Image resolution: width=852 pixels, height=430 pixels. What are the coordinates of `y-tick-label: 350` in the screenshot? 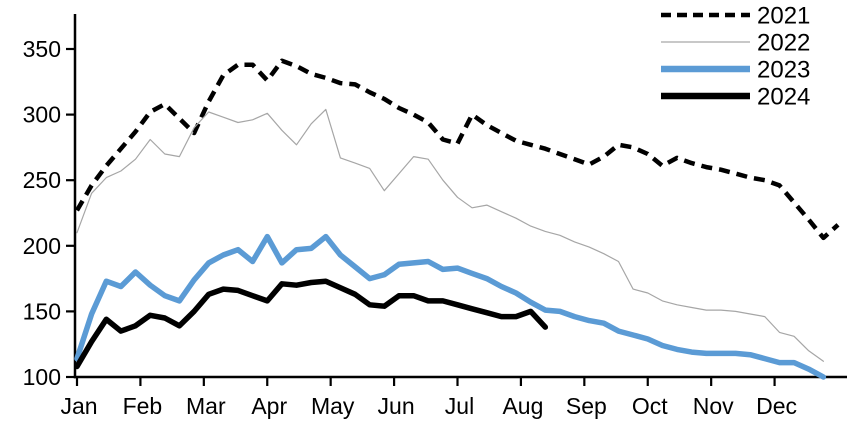 It's located at (42, 49).